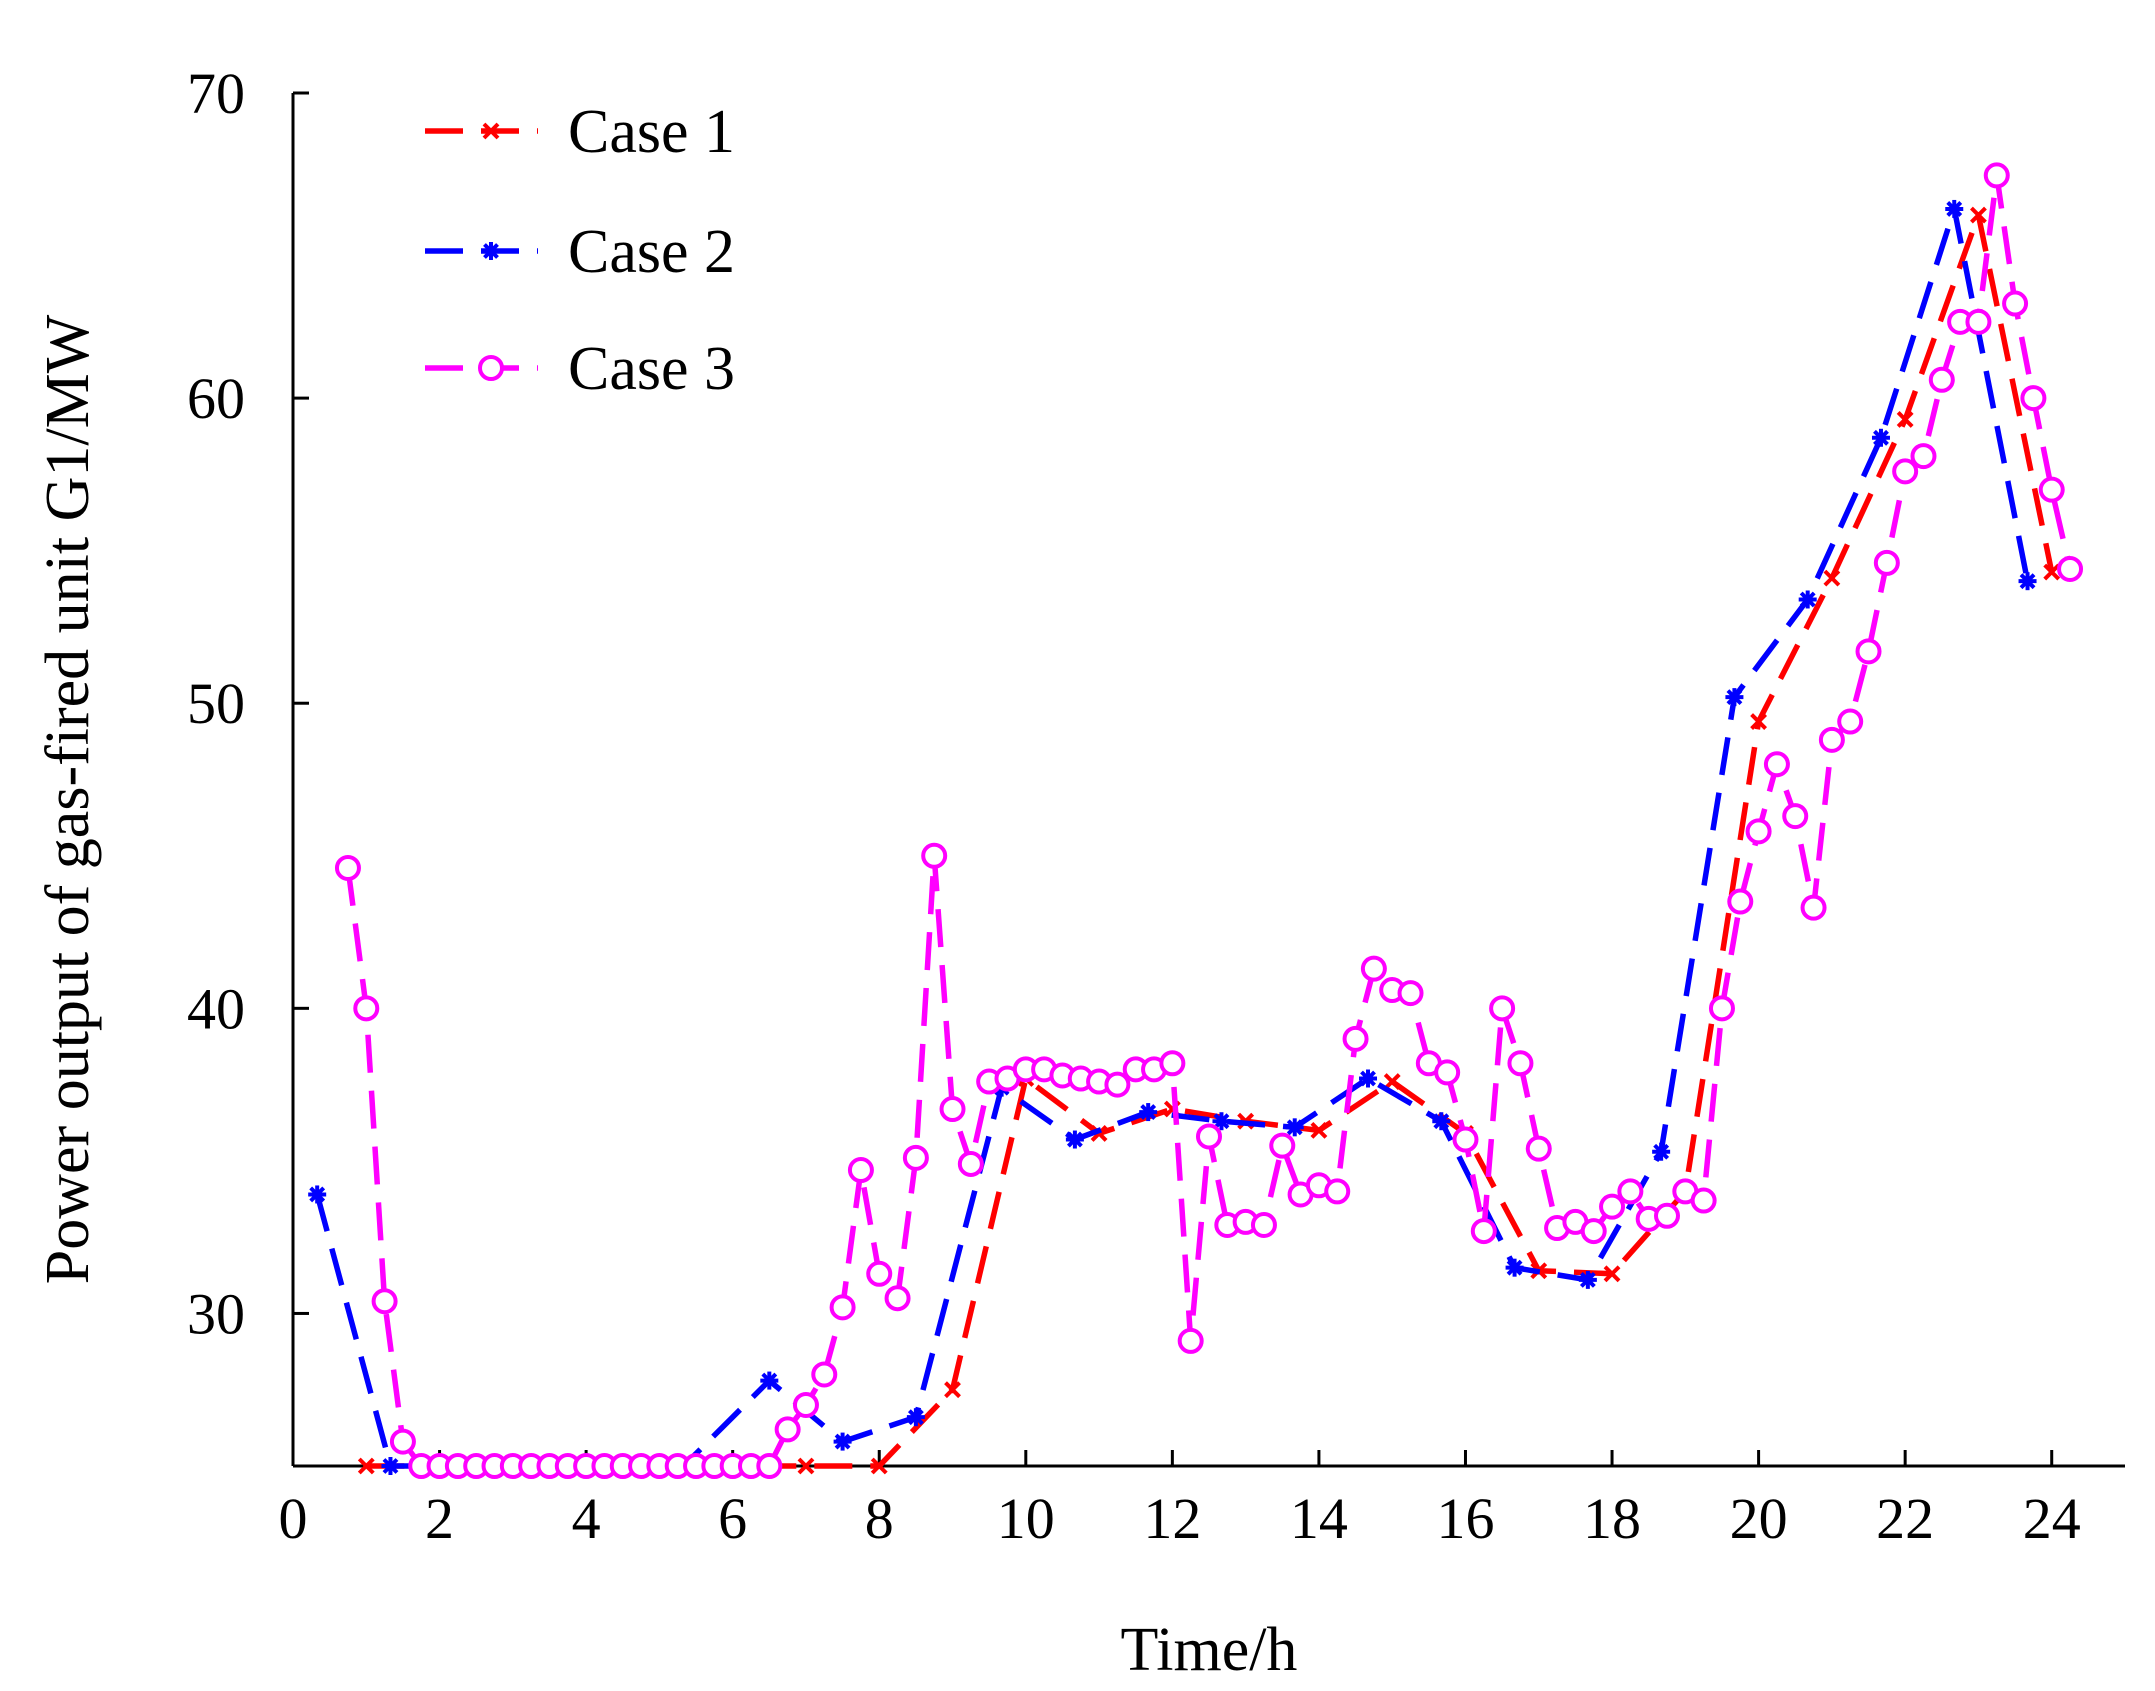 The width and height of the screenshot is (2155, 1691). What do you see at coordinates (1905, 1518) in the screenshot?
I see `x-tick-label: 22` at bounding box center [1905, 1518].